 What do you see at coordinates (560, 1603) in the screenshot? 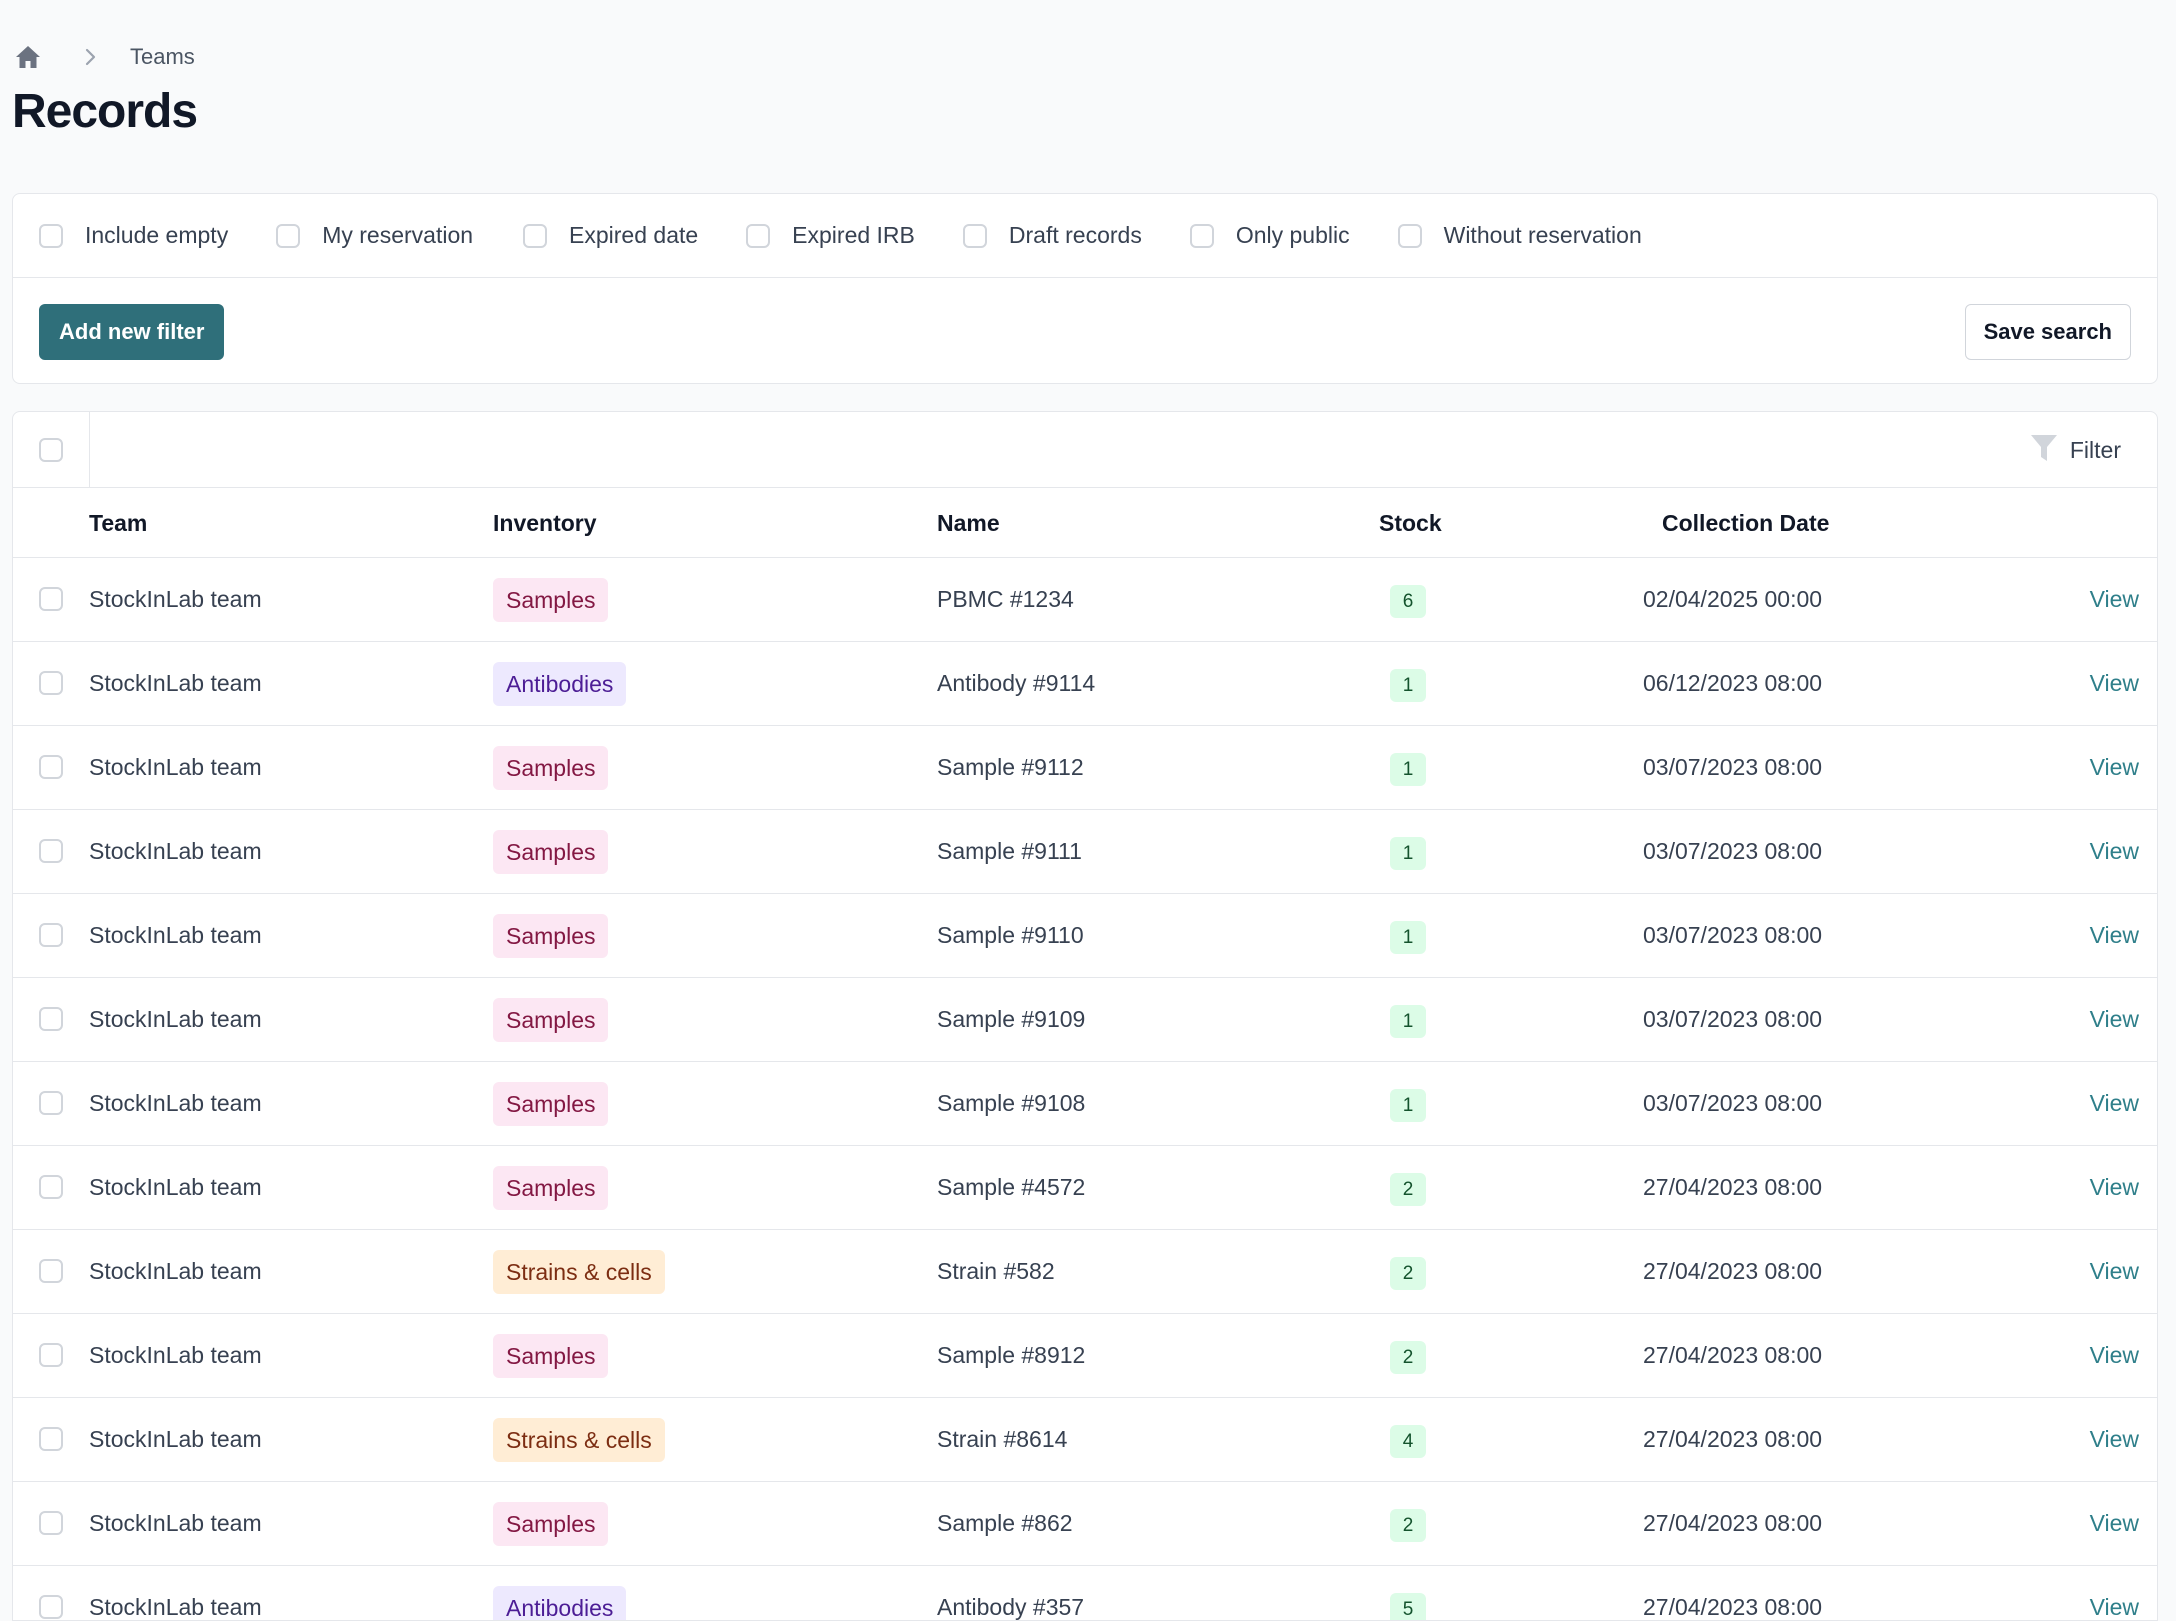
I see `inventory-badge: Antibodies` at bounding box center [560, 1603].